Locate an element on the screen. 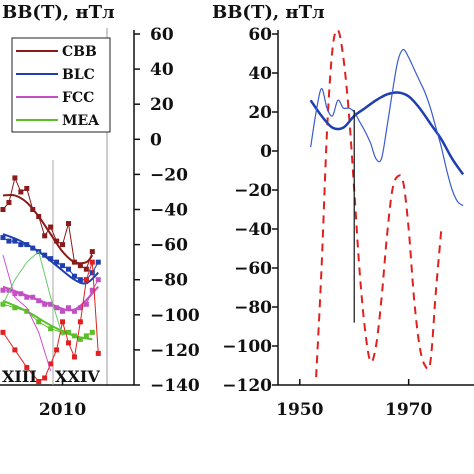  right-y-ticks: 60 40 20 0 −20 −40 −60 −80 −100 −120 is located at coordinates (250, 210).